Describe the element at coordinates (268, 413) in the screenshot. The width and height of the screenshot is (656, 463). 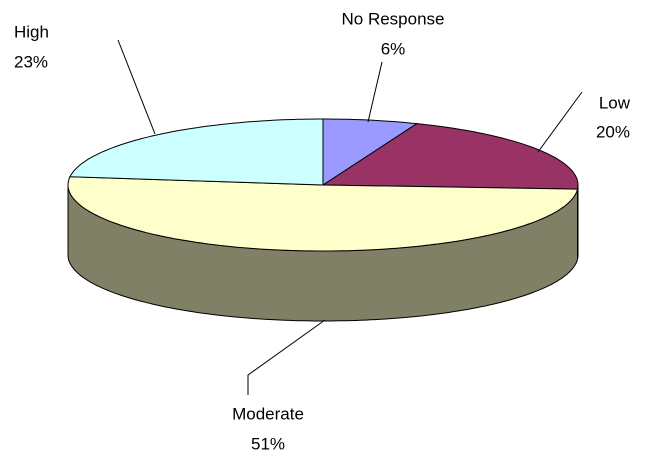
I see `slice-label: Moderate` at that location.